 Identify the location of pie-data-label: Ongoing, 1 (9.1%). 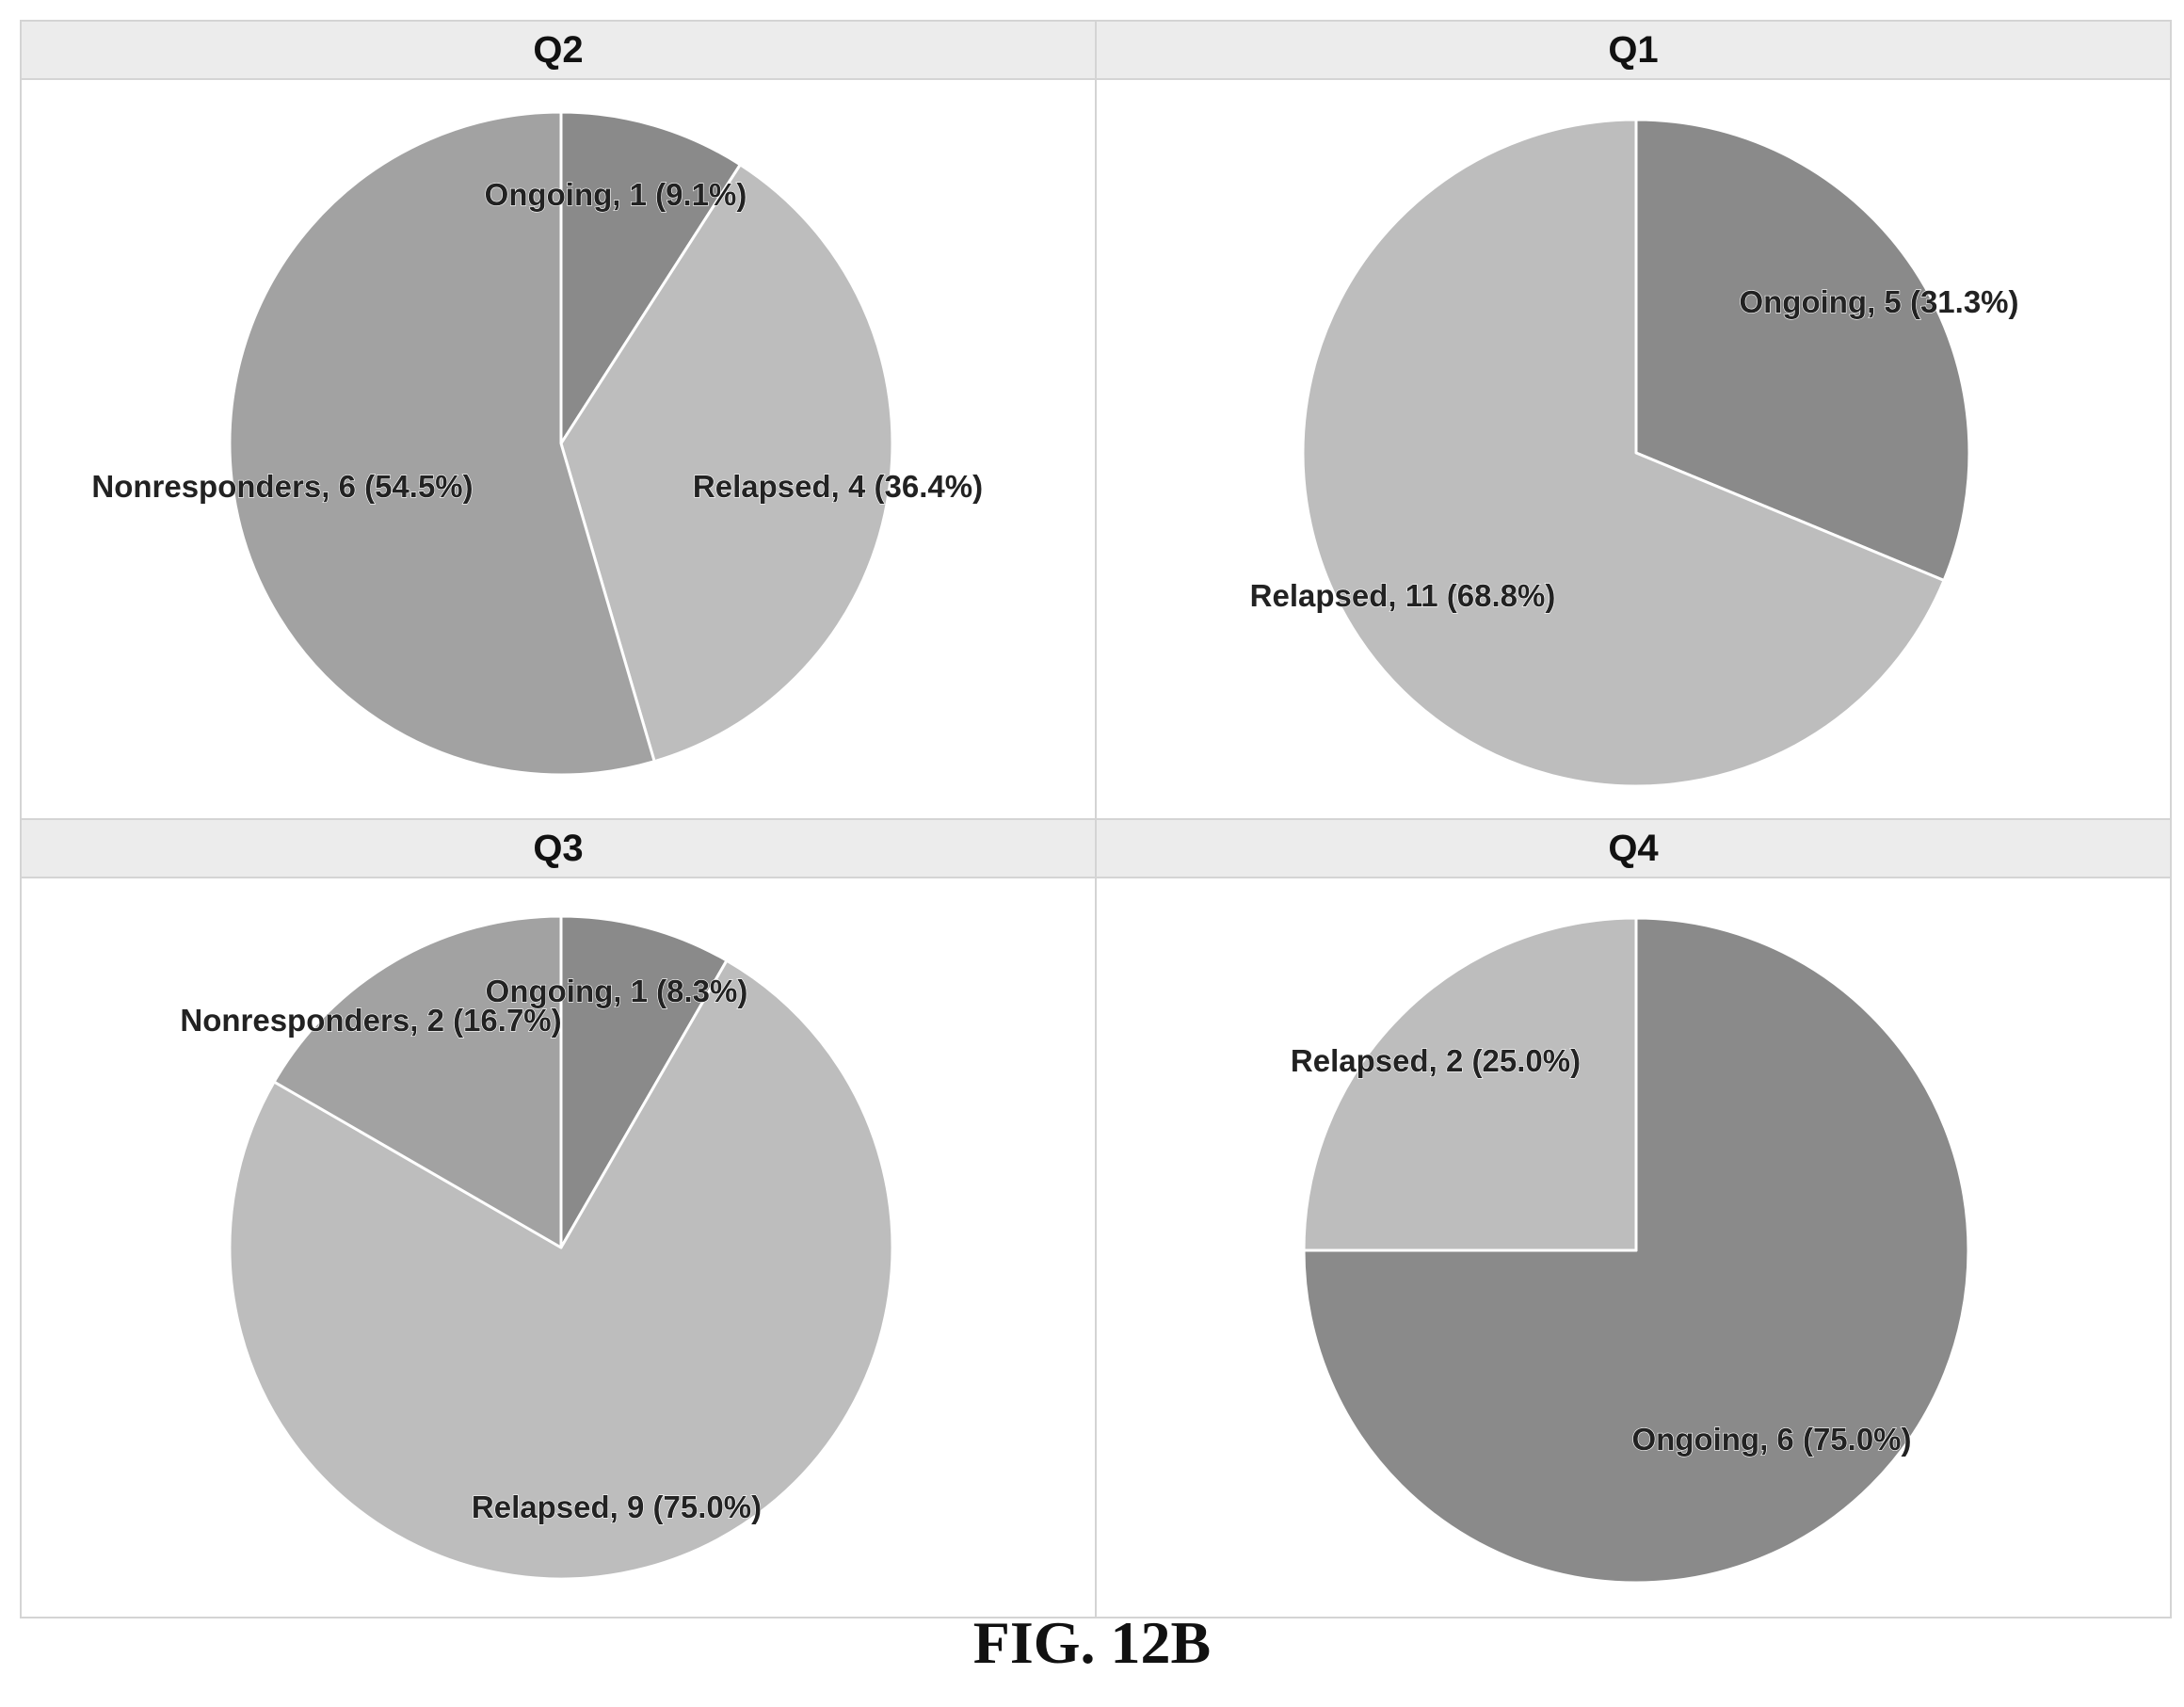
(616, 194).